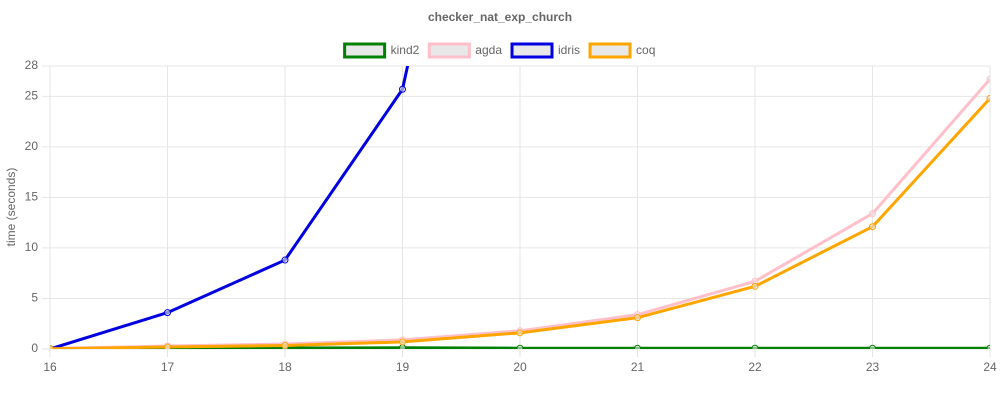  What do you see at coordinates (638, 367) in the screenshot?
I see `x-tick-label: 21` at bounding box center [638, 367].